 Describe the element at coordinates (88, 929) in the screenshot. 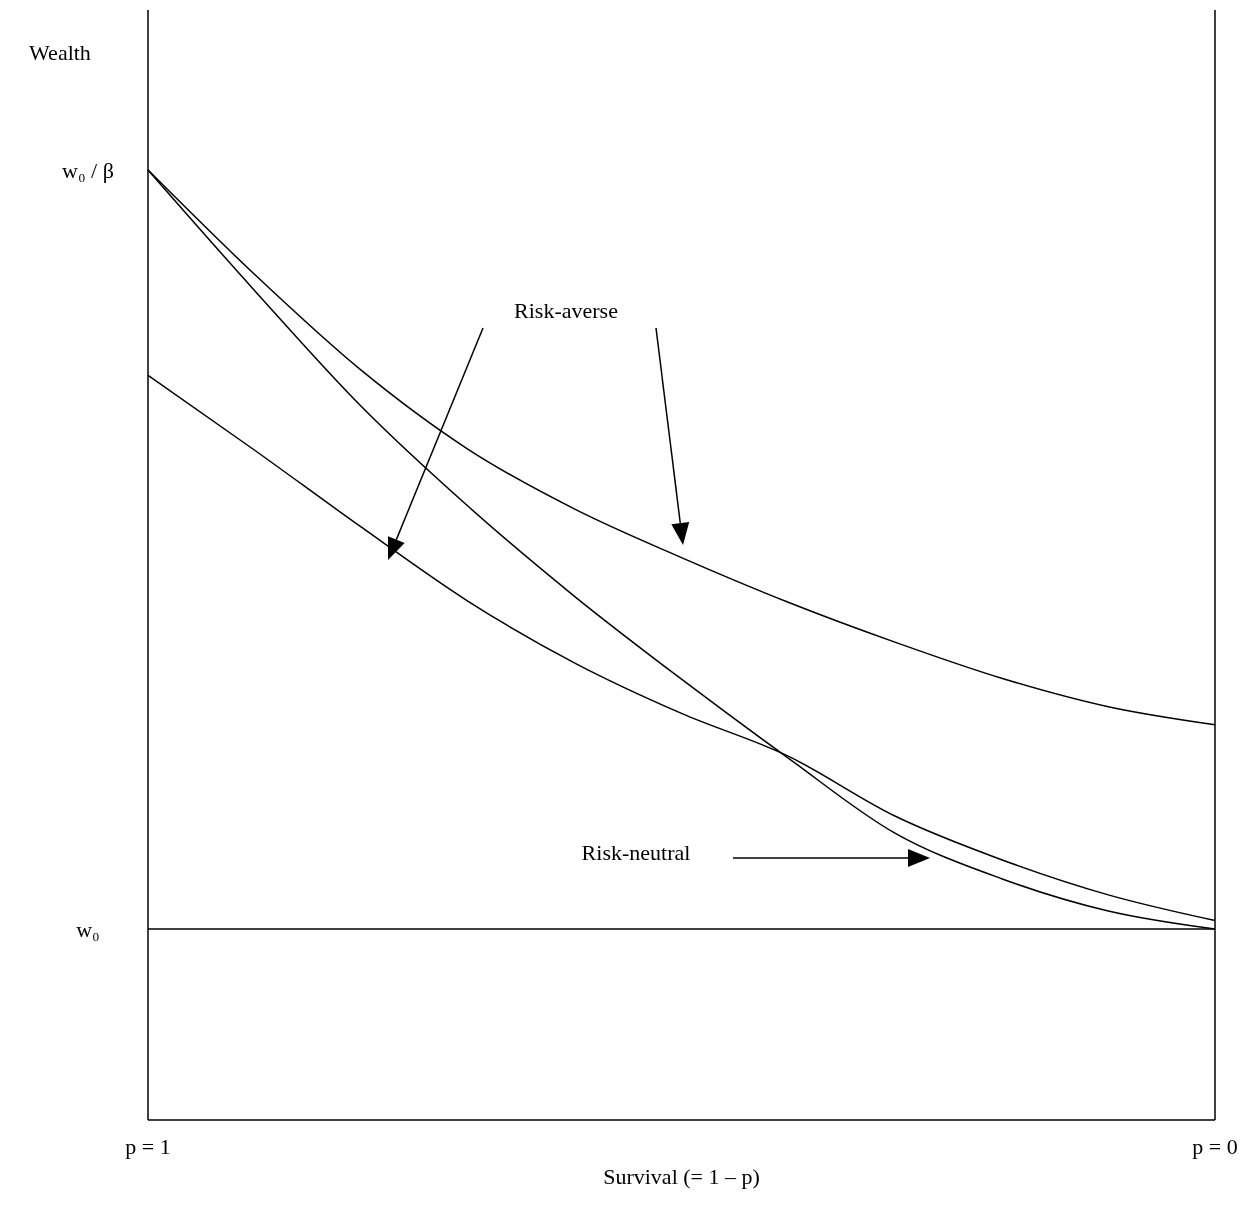

I see `text: w₀` at that location.